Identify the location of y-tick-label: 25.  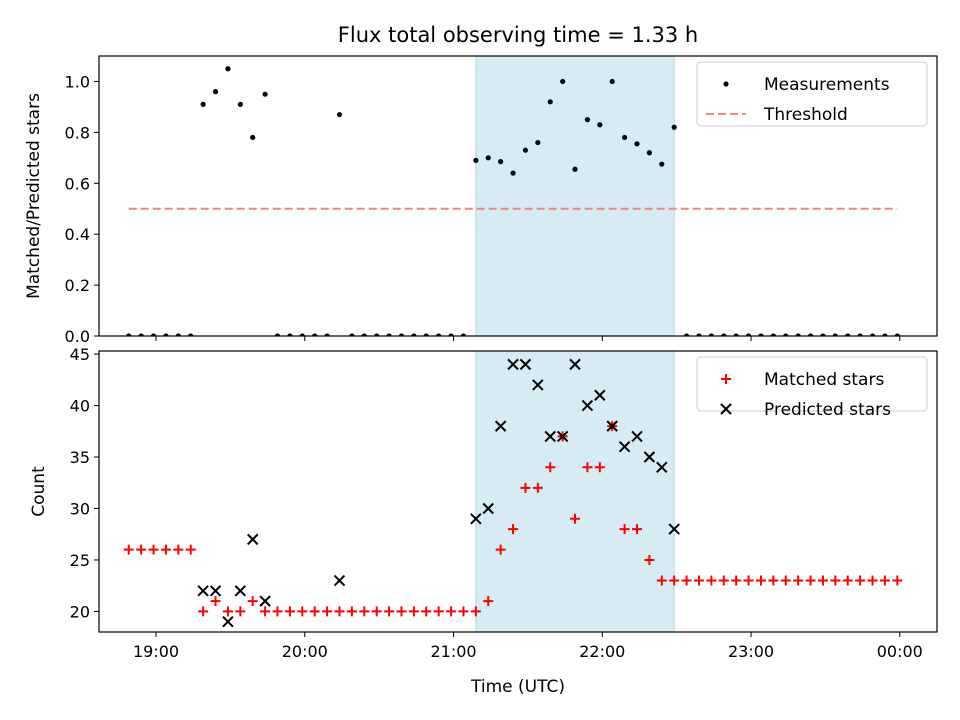
(80, 560).